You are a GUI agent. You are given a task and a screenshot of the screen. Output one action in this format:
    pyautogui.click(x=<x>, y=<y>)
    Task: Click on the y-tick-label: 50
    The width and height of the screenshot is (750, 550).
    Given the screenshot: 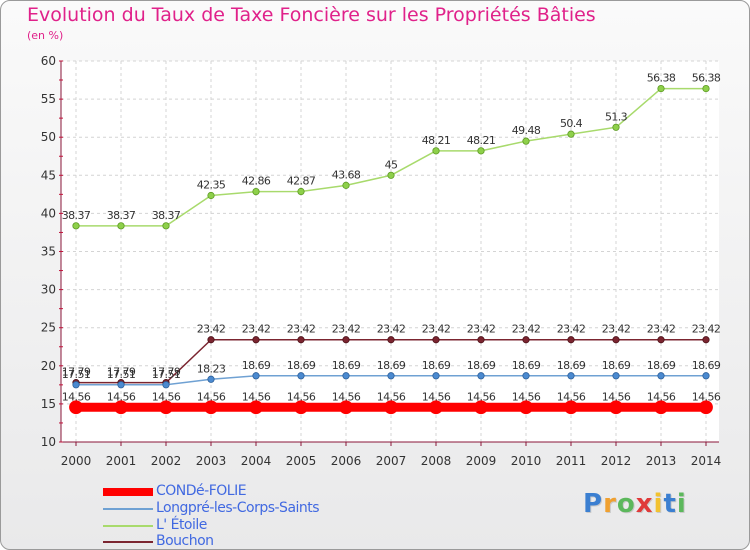 What is the action you would take?
    pyautogui.click(x=48, y=137)
    